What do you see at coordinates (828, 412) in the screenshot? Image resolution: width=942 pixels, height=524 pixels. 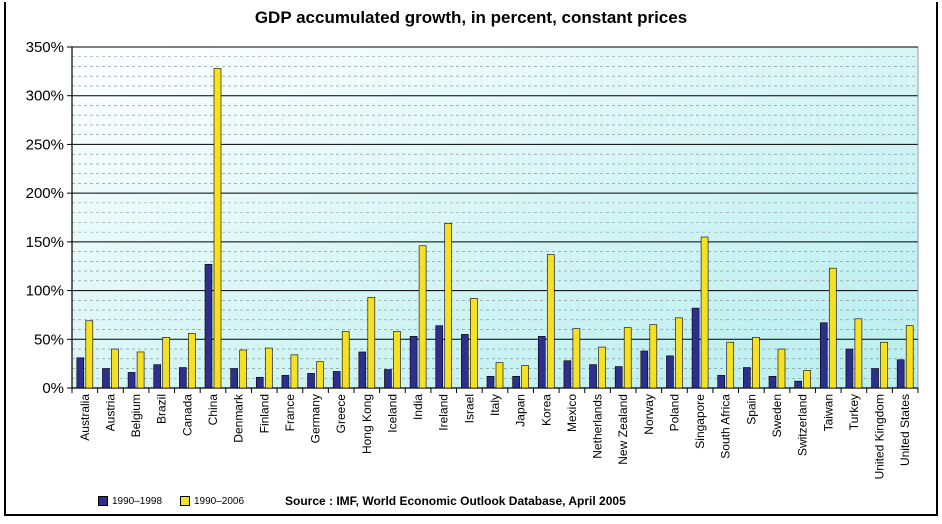 I see `x-tick-label: Taiwan` at bounding box center [828, 412].